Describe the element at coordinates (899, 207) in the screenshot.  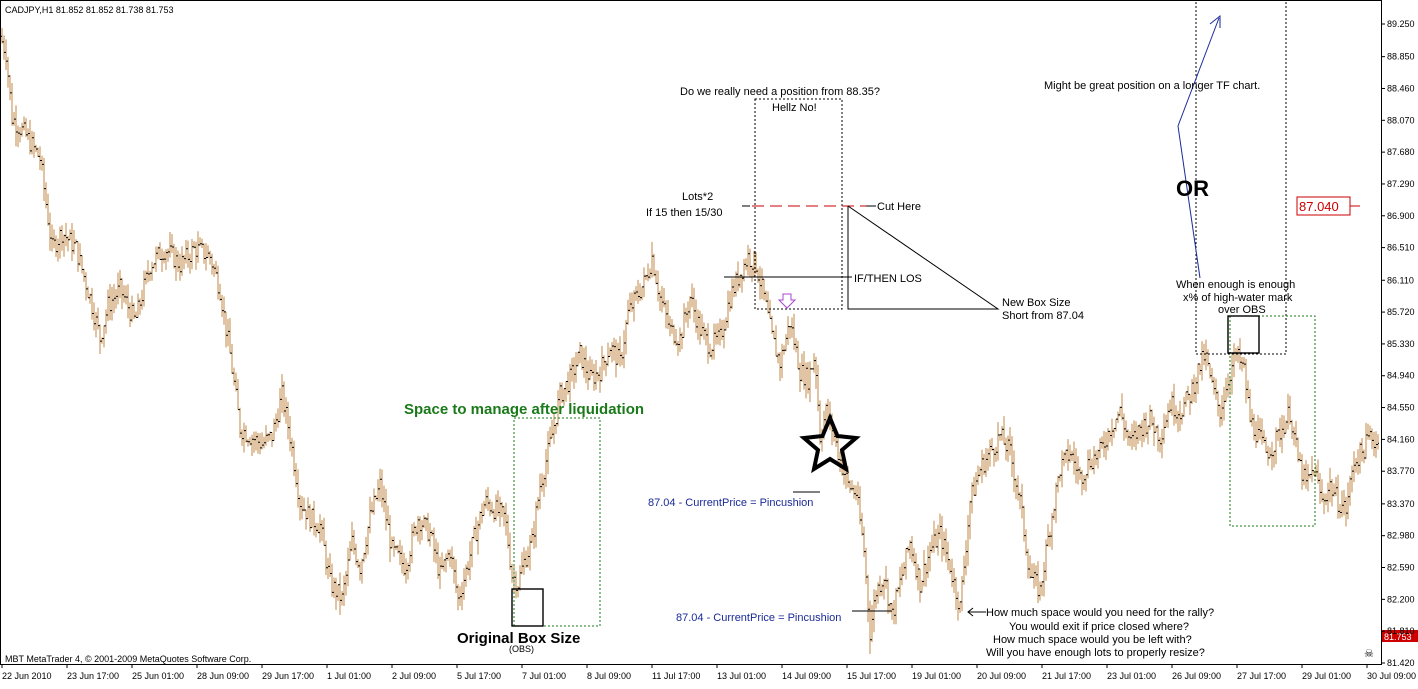
I see `cut-here-label: Cut Here` at that location.